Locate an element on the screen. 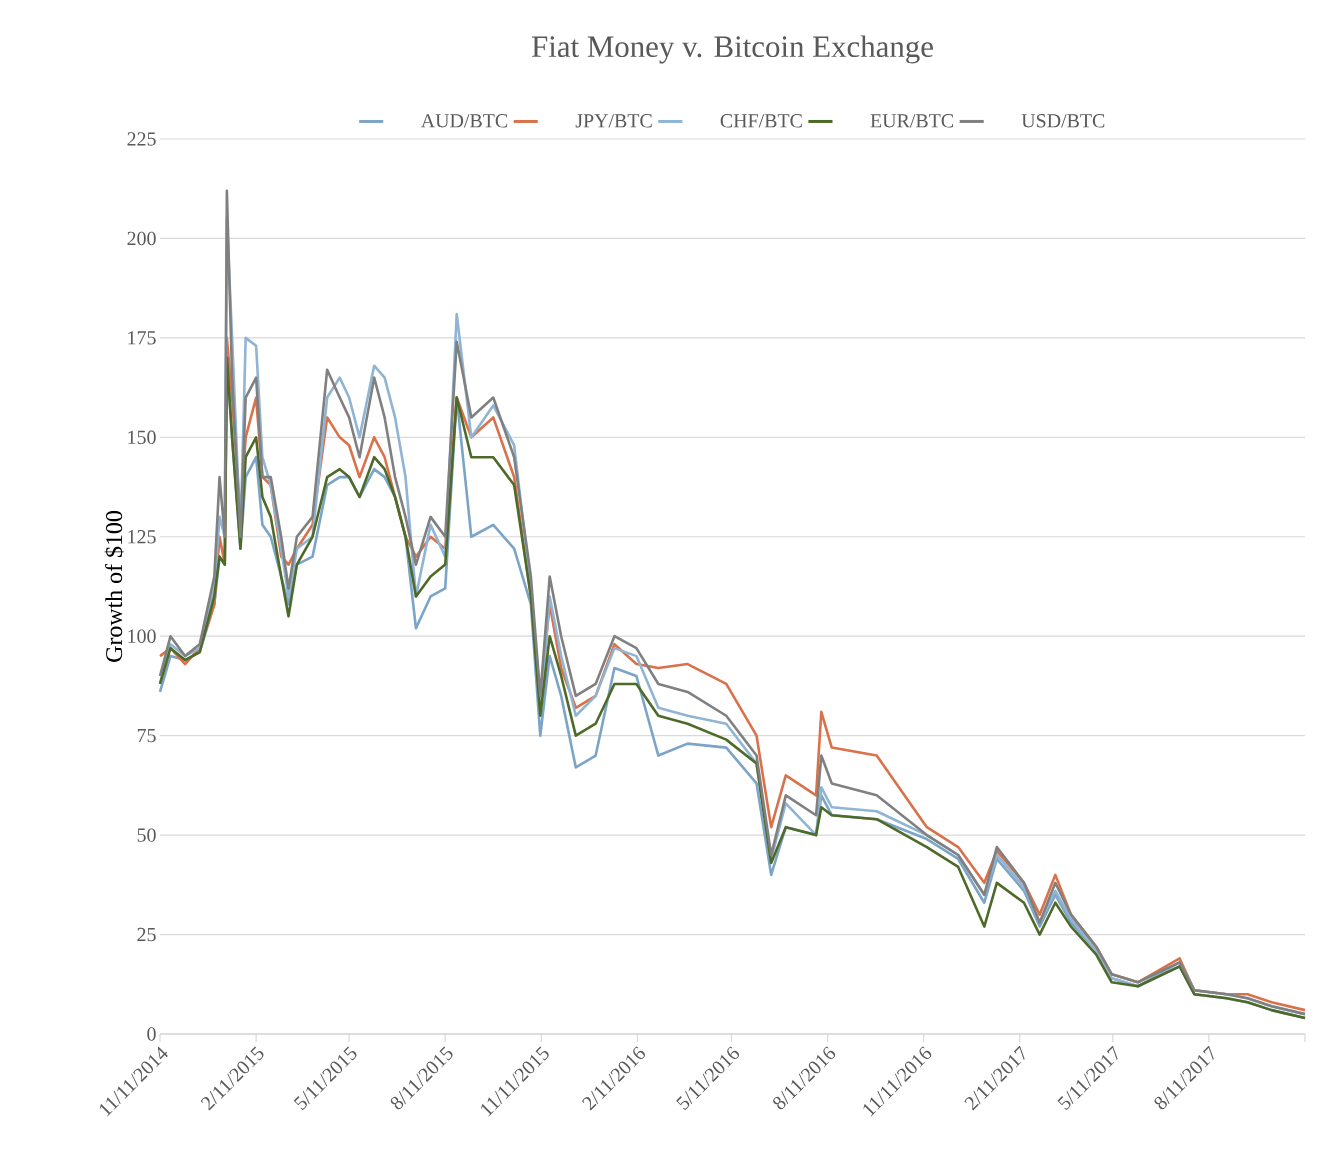 Image resolution: width=1339 pixels, height=1168 pixels. legend-label: JPY/BTC is located at coordinates (613, 121).